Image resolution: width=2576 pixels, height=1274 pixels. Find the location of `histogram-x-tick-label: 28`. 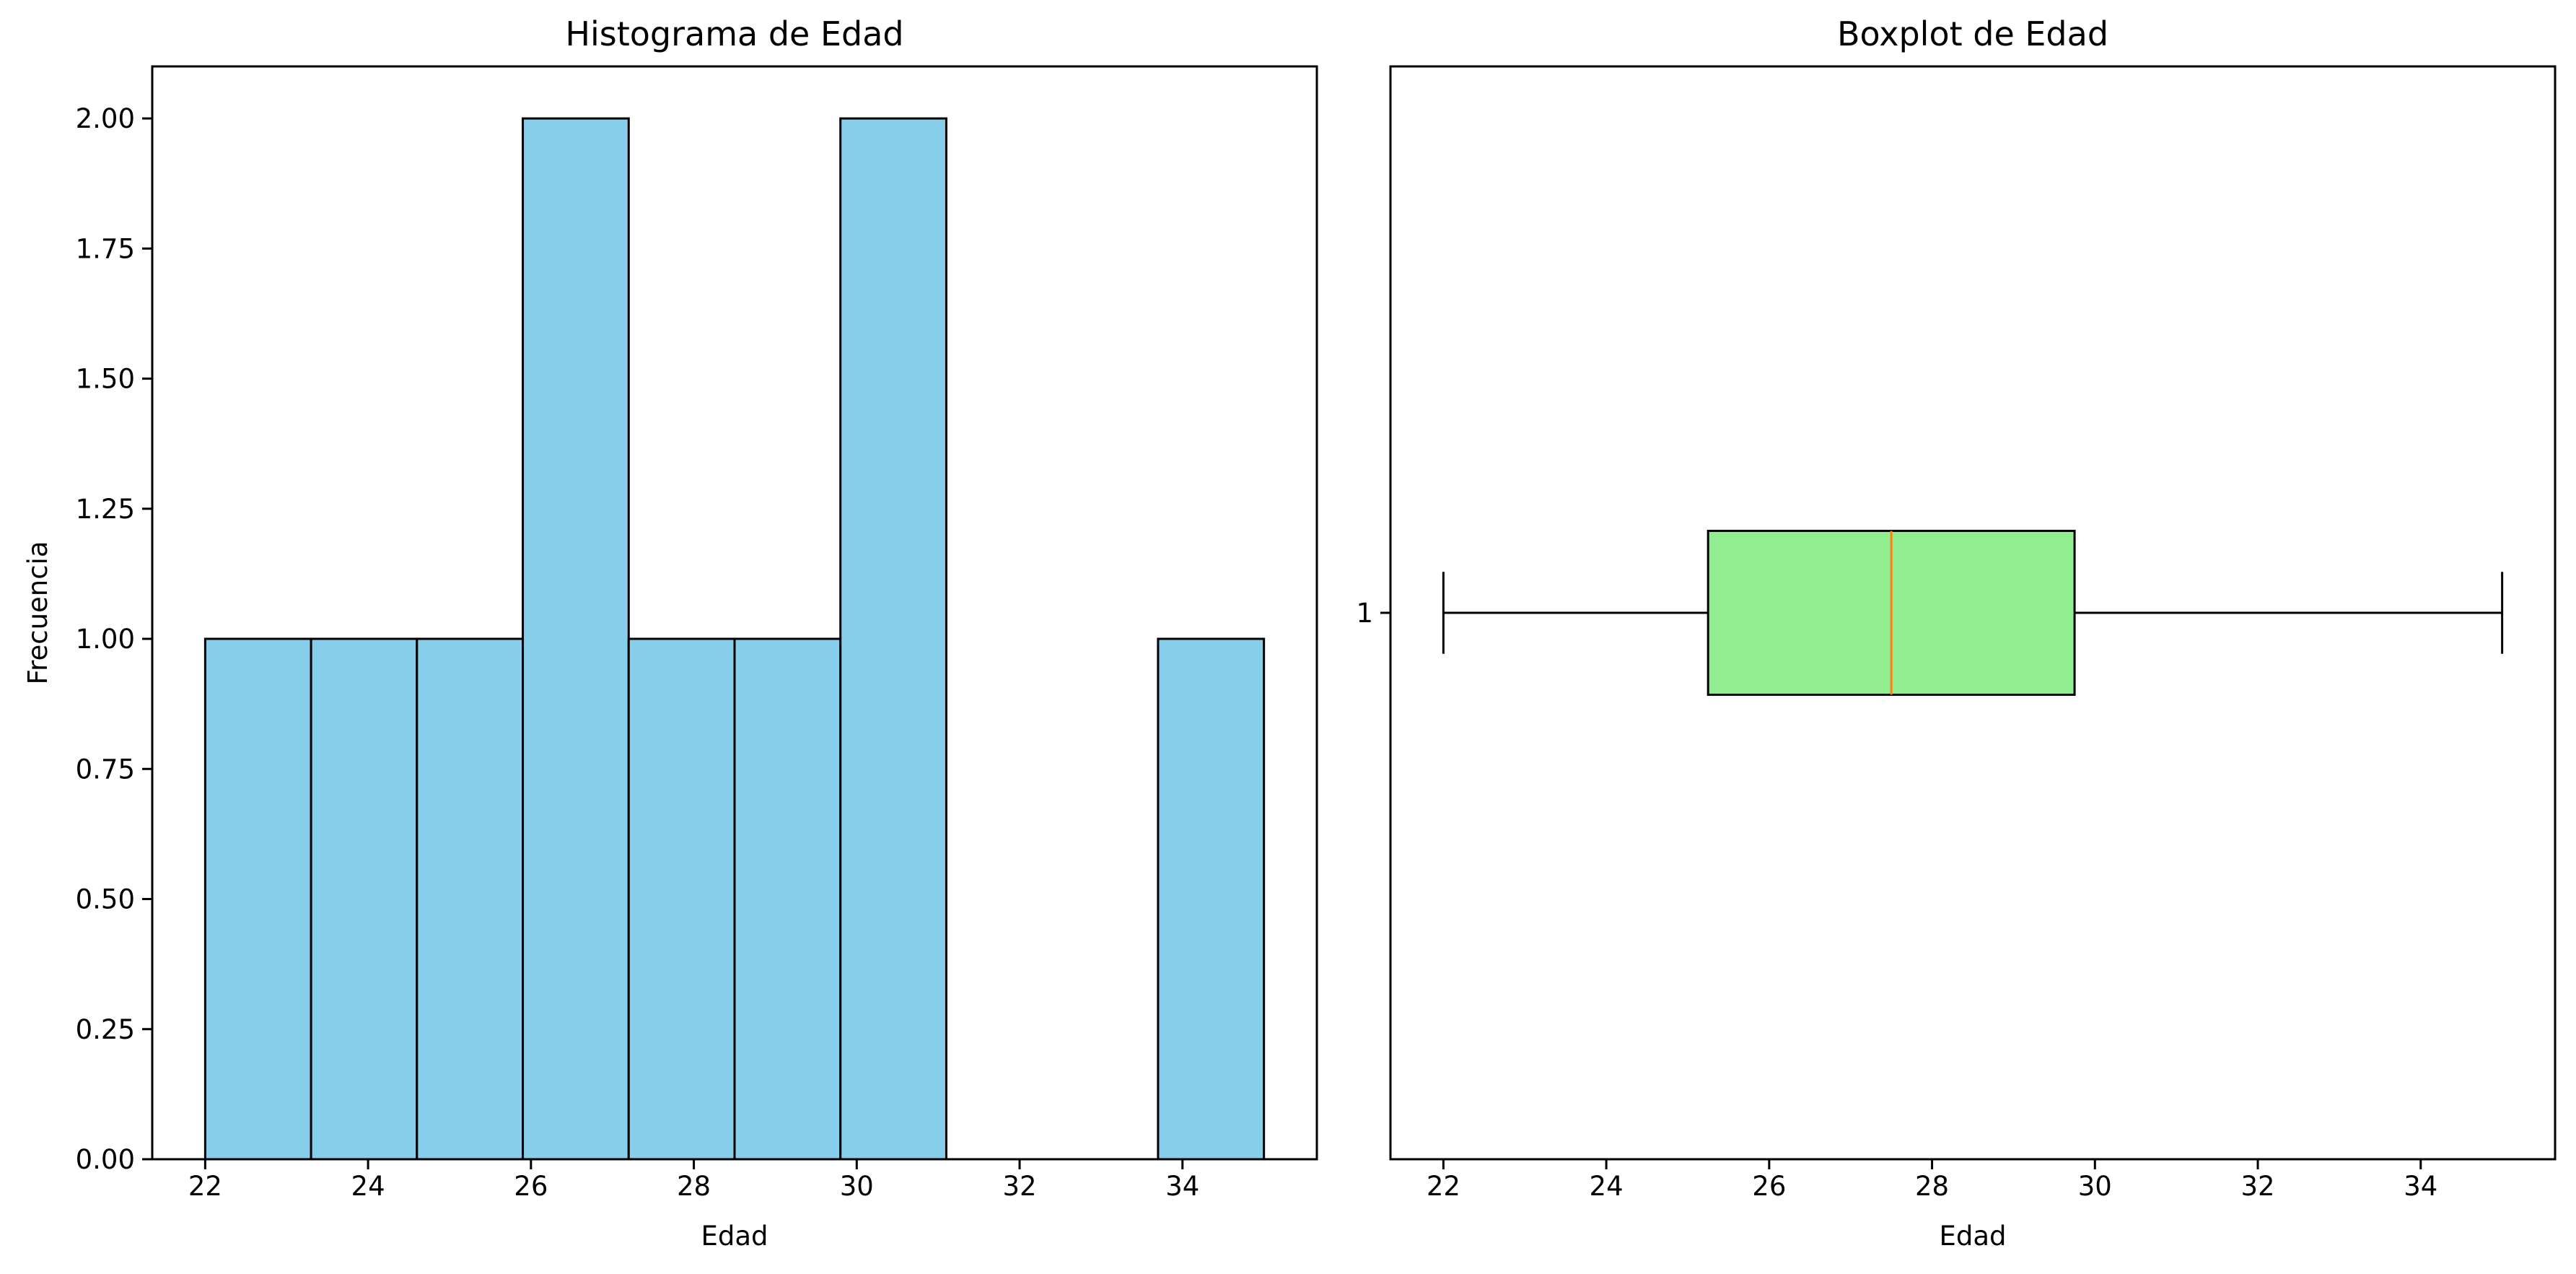

histogram-x-tick-label: 28 is located at coordinates (694, 1186).